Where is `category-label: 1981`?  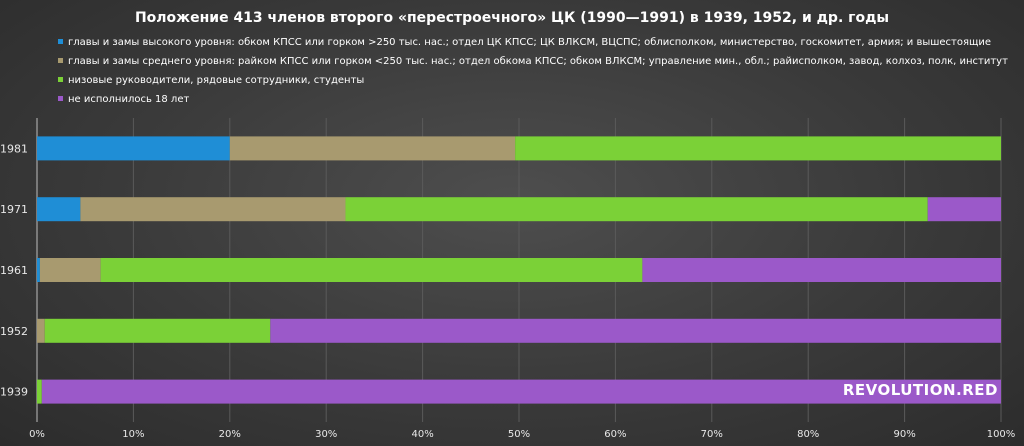
category-label: 1981 is located at coordinates (14, 148).